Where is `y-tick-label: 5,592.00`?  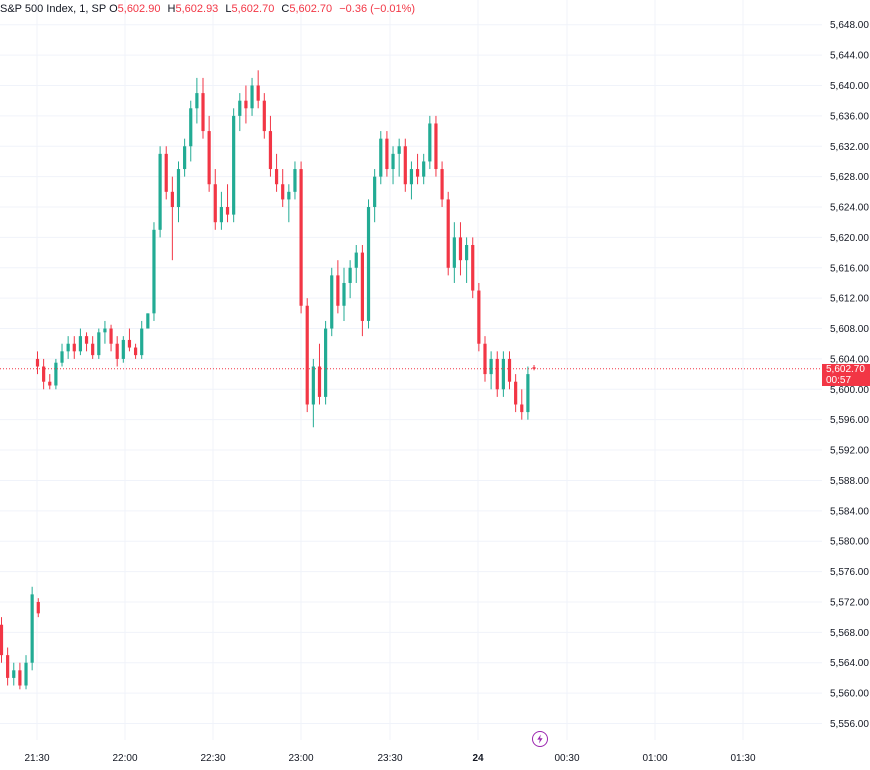
y-tick-label: 5,592.00 is located at coordinates (849, 451).